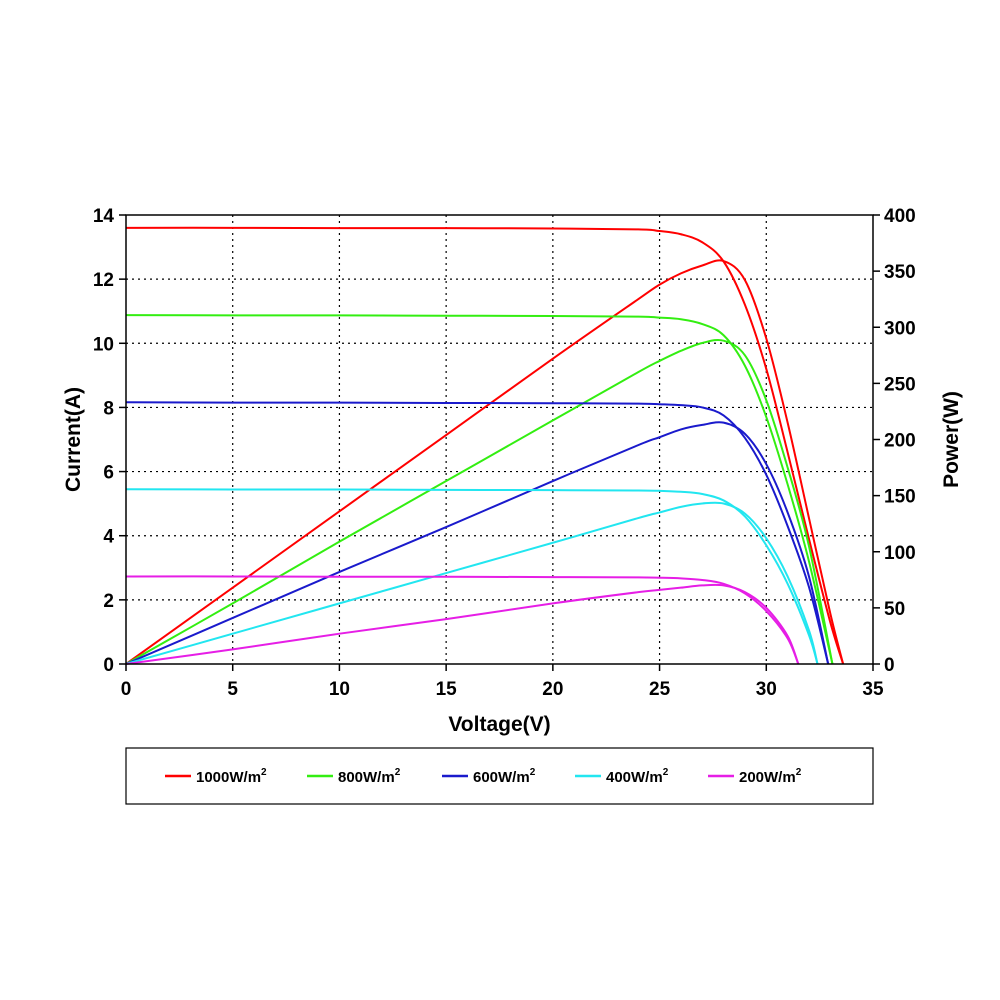 Image resolution: width=1000 pixels, height=1000 pixels. I want to click on y-right-tick-label: 350, so click(900, 272).